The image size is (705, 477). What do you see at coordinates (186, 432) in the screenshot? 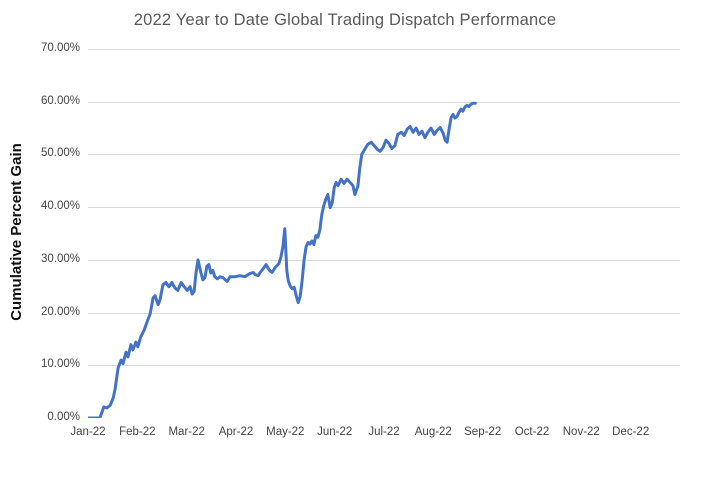
I see `x-tick-label: Mar-22` at bounding box center [186, 432].